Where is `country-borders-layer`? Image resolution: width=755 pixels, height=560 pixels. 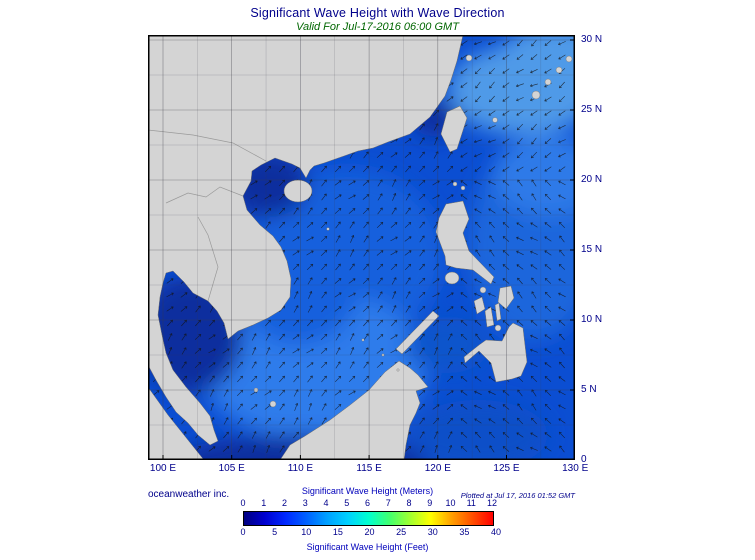 country-borders-layer is located at coordinates (207, 215).